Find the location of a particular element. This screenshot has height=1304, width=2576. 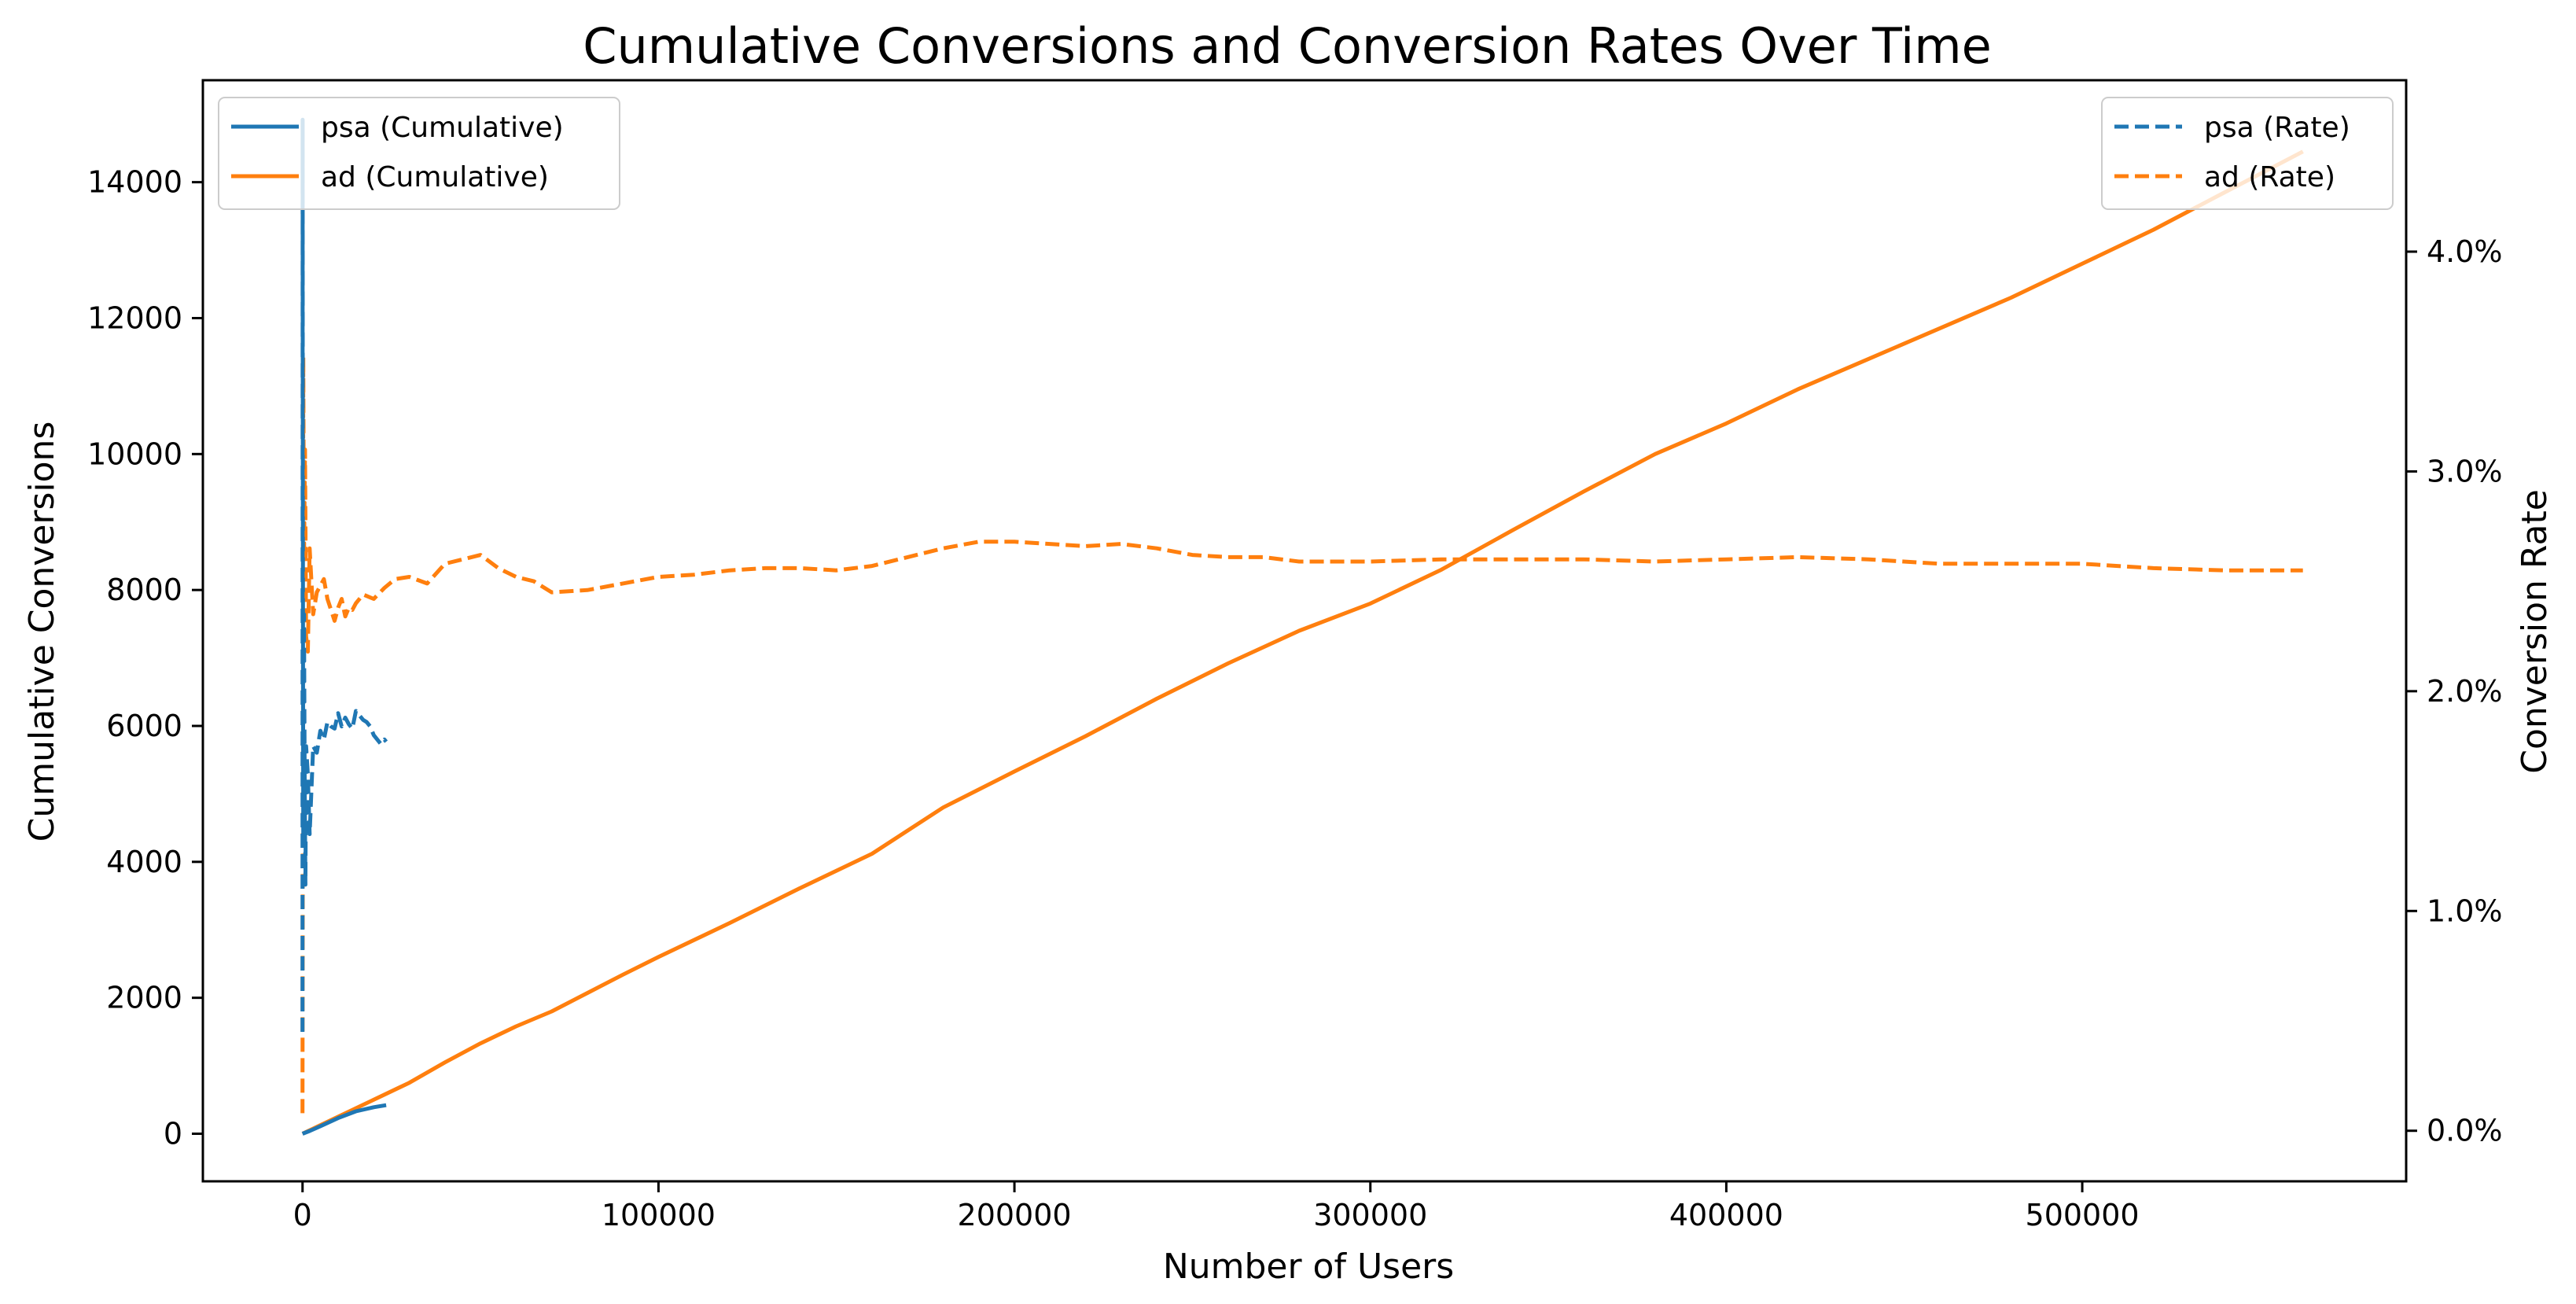

right-legend-box is located at coordinates (2247, 154).